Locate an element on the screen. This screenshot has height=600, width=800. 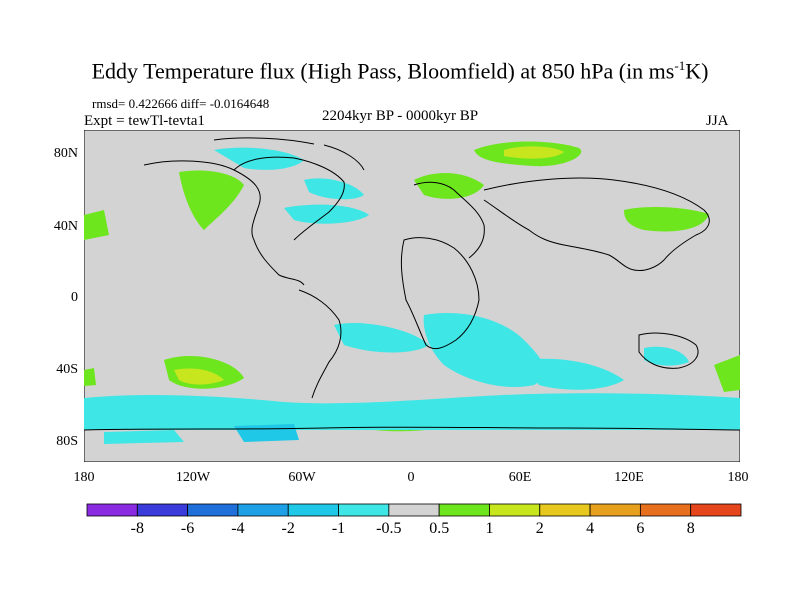
colorbar-label-3: -2 is located at coordinates (288, 528).